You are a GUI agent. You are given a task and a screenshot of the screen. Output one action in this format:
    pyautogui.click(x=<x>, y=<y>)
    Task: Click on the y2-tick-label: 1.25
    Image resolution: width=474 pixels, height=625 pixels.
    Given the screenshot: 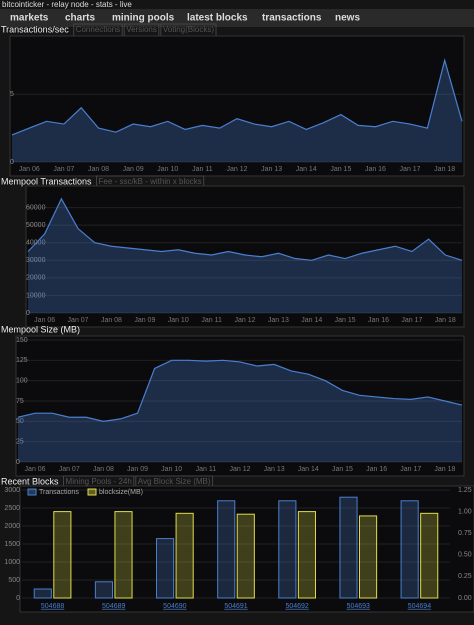 What is the action you would take?
    pyautogui.click(x=465, y=490)
    